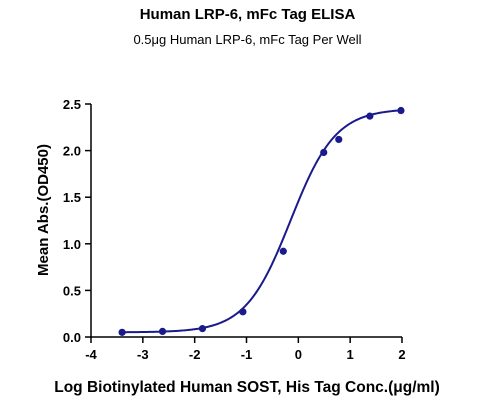 This screenshot has width=495, height=400. Describe the element at coordinates (72, 337) in the screenshot. I see `y-tick-label: 0.0` at that location.